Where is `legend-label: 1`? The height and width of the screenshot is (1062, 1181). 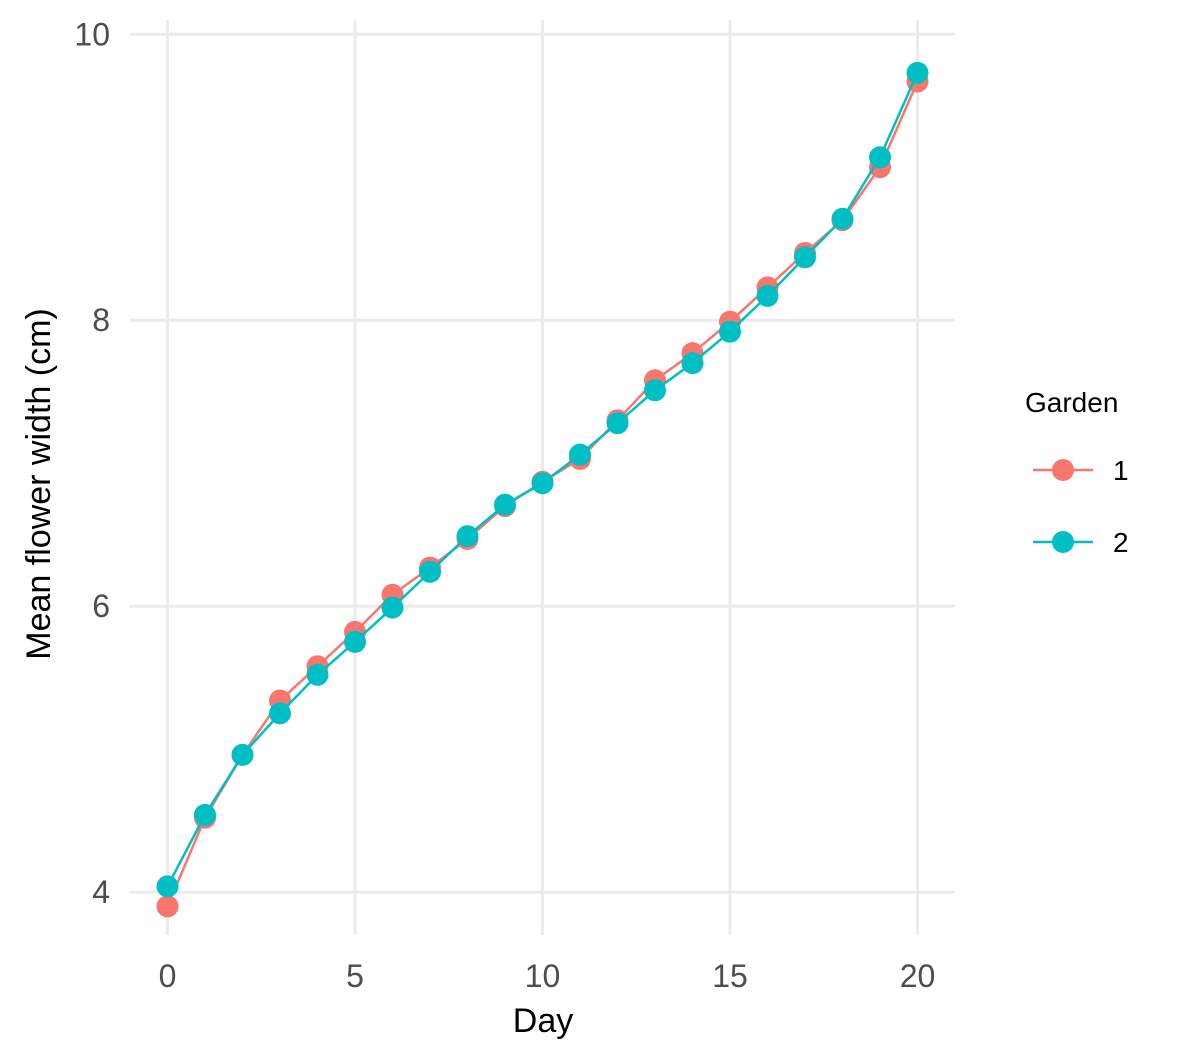 legend-label: 1 is located at coordinates (1121, 470).